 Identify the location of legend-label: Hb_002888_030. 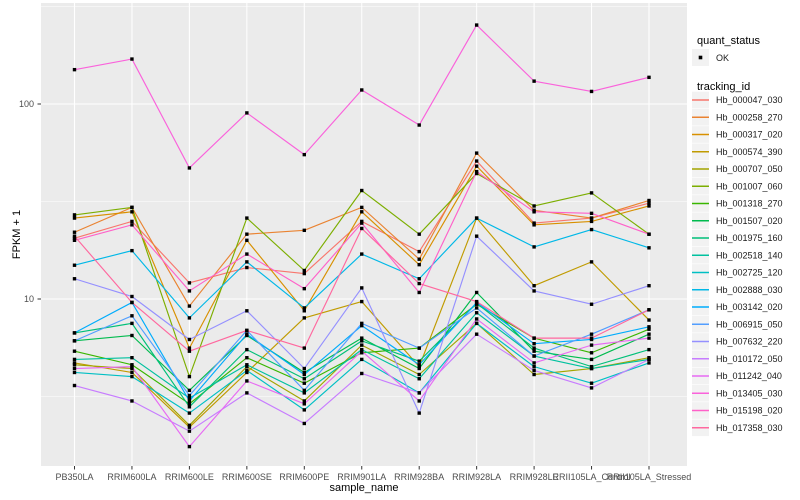
(749, 290).